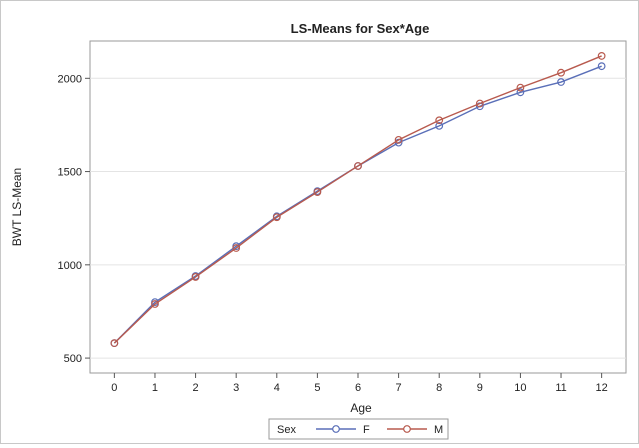  Describe the element at coordinates (74, 219) in the screenshot. I see `y-axis: 500 1000 1500 2000` at that location.